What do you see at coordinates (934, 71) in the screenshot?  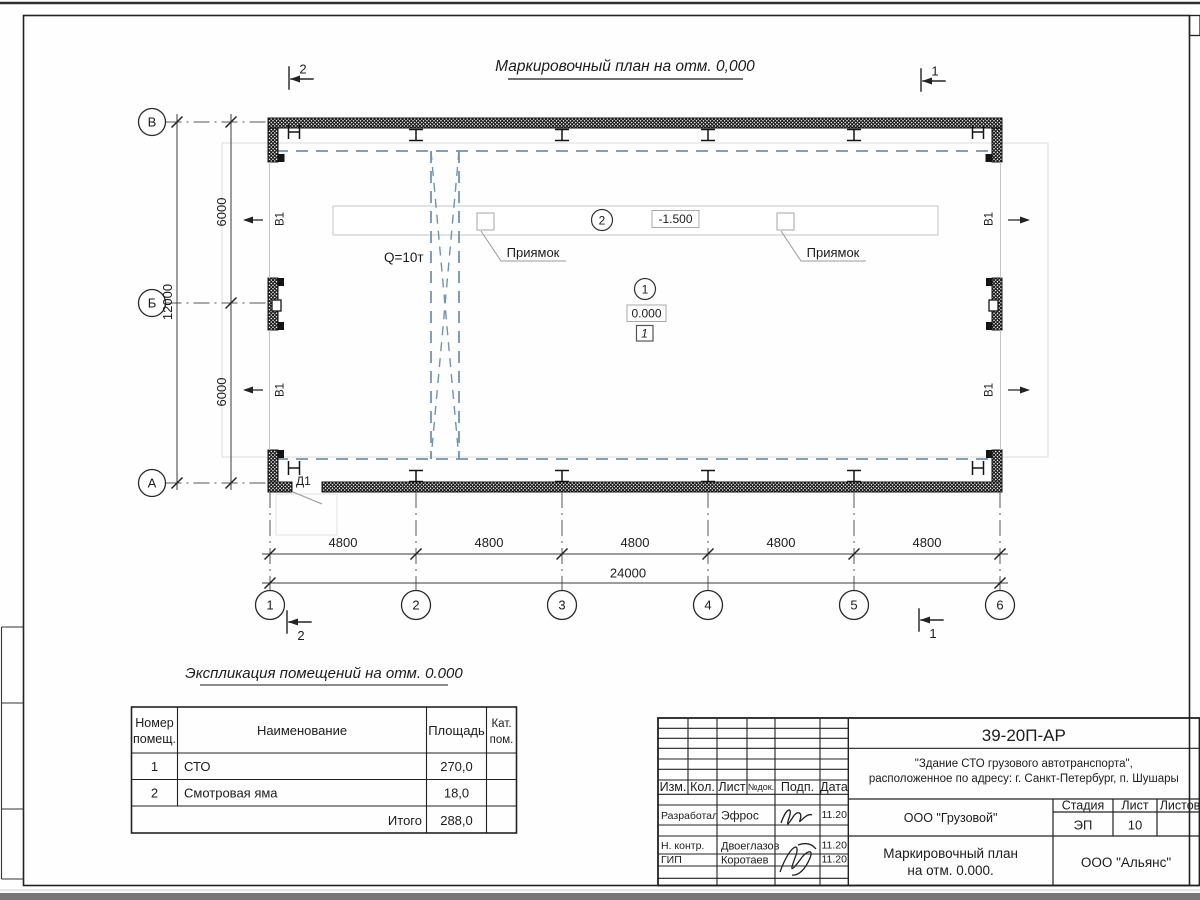 I see `section-number: 1` at bounding box center [934, 71].